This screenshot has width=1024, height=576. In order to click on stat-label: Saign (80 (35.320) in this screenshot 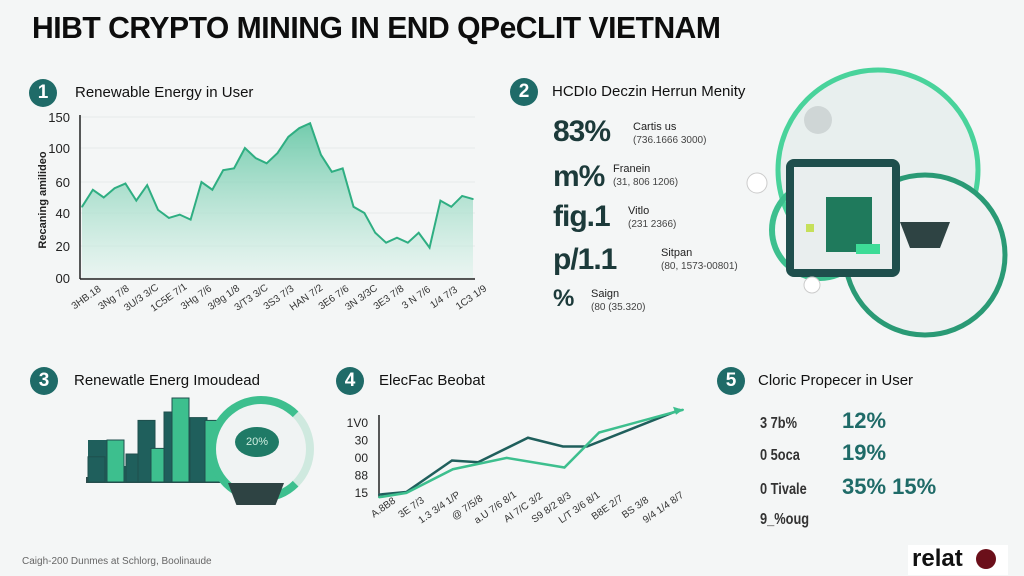, I will do `click(618, 300)`.